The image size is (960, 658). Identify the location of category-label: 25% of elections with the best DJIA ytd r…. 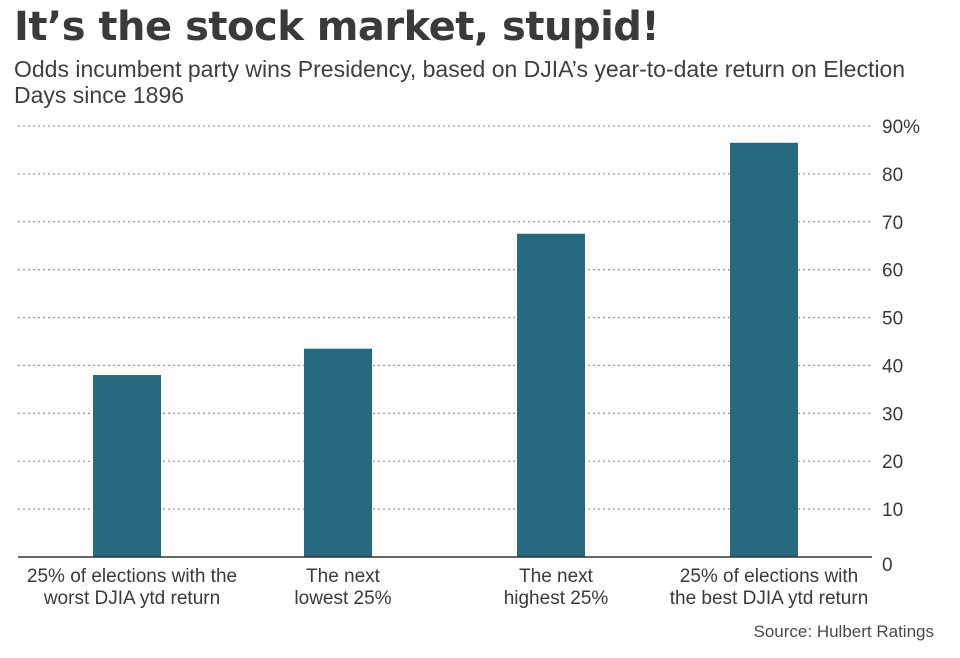
(769, 587).